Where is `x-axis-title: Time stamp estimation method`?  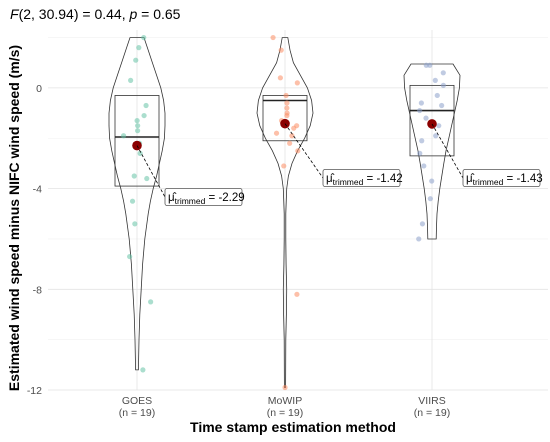 x-axis-title: Time stamp estimation method is located at coordinates (293, 427).